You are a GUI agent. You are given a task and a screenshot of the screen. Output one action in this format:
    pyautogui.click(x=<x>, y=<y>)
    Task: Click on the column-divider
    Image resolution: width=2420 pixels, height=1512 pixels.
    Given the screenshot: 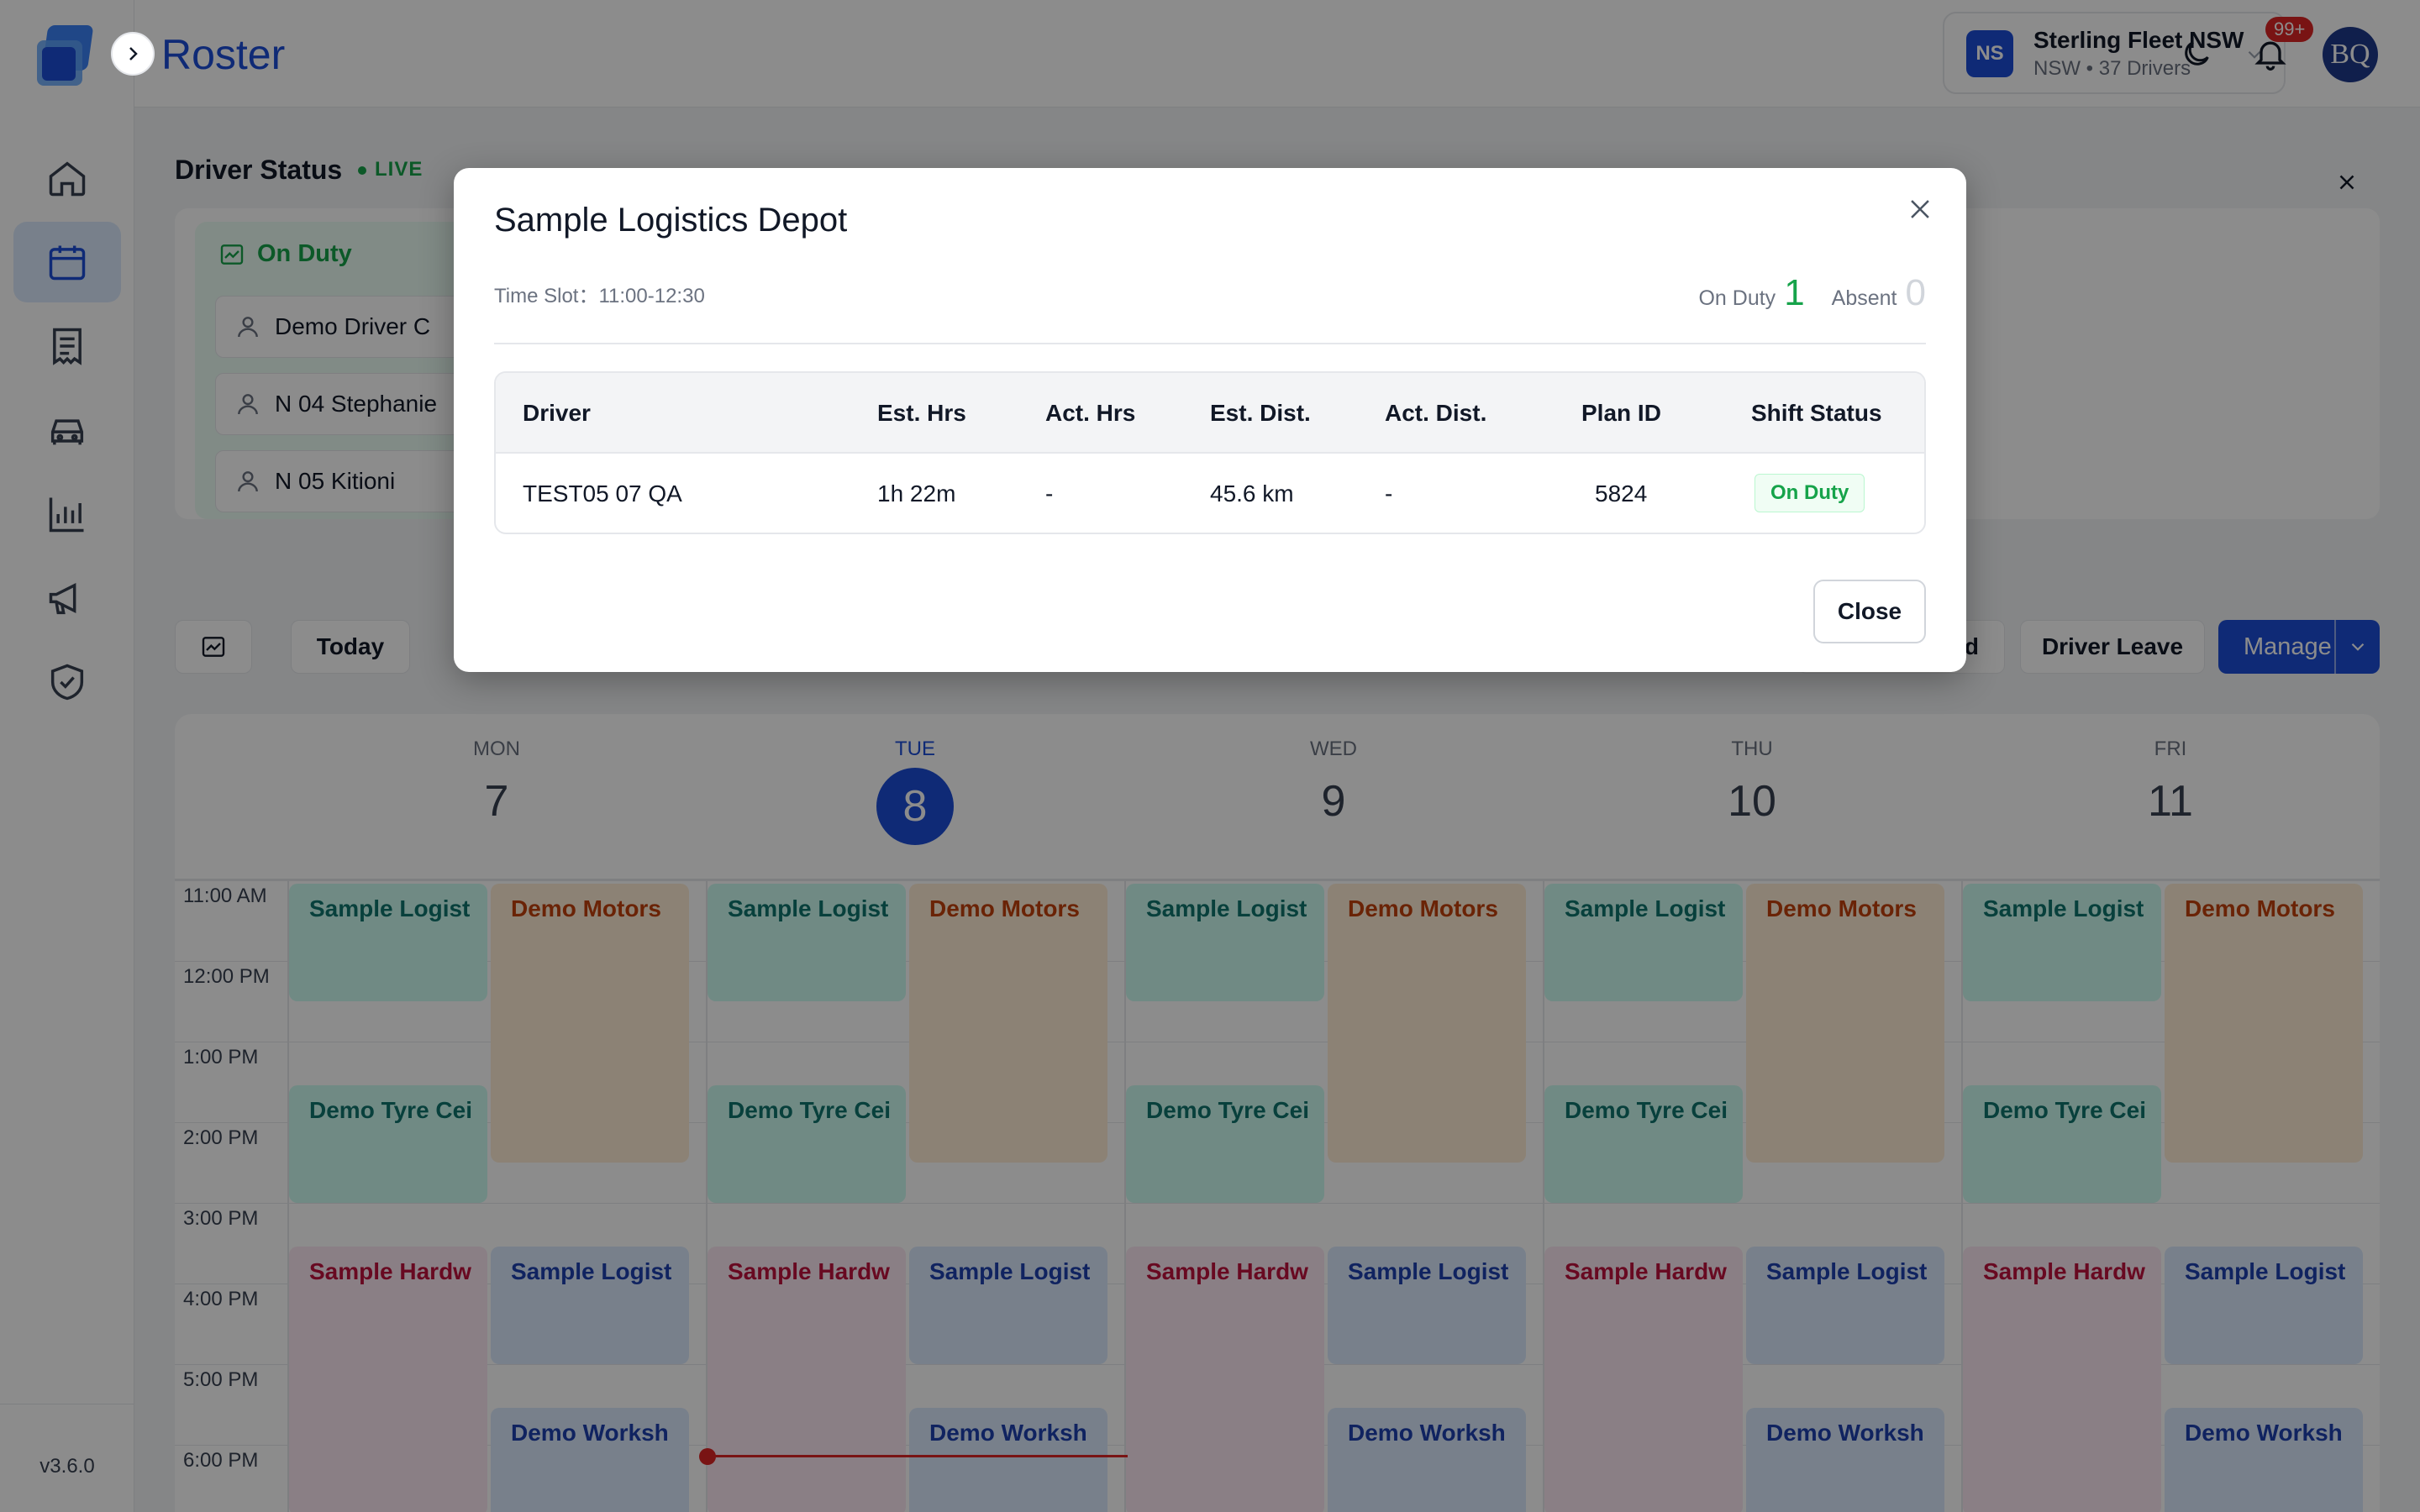 What is the action you would take?
    pyautogui.click(x=1962, y=1196)
    